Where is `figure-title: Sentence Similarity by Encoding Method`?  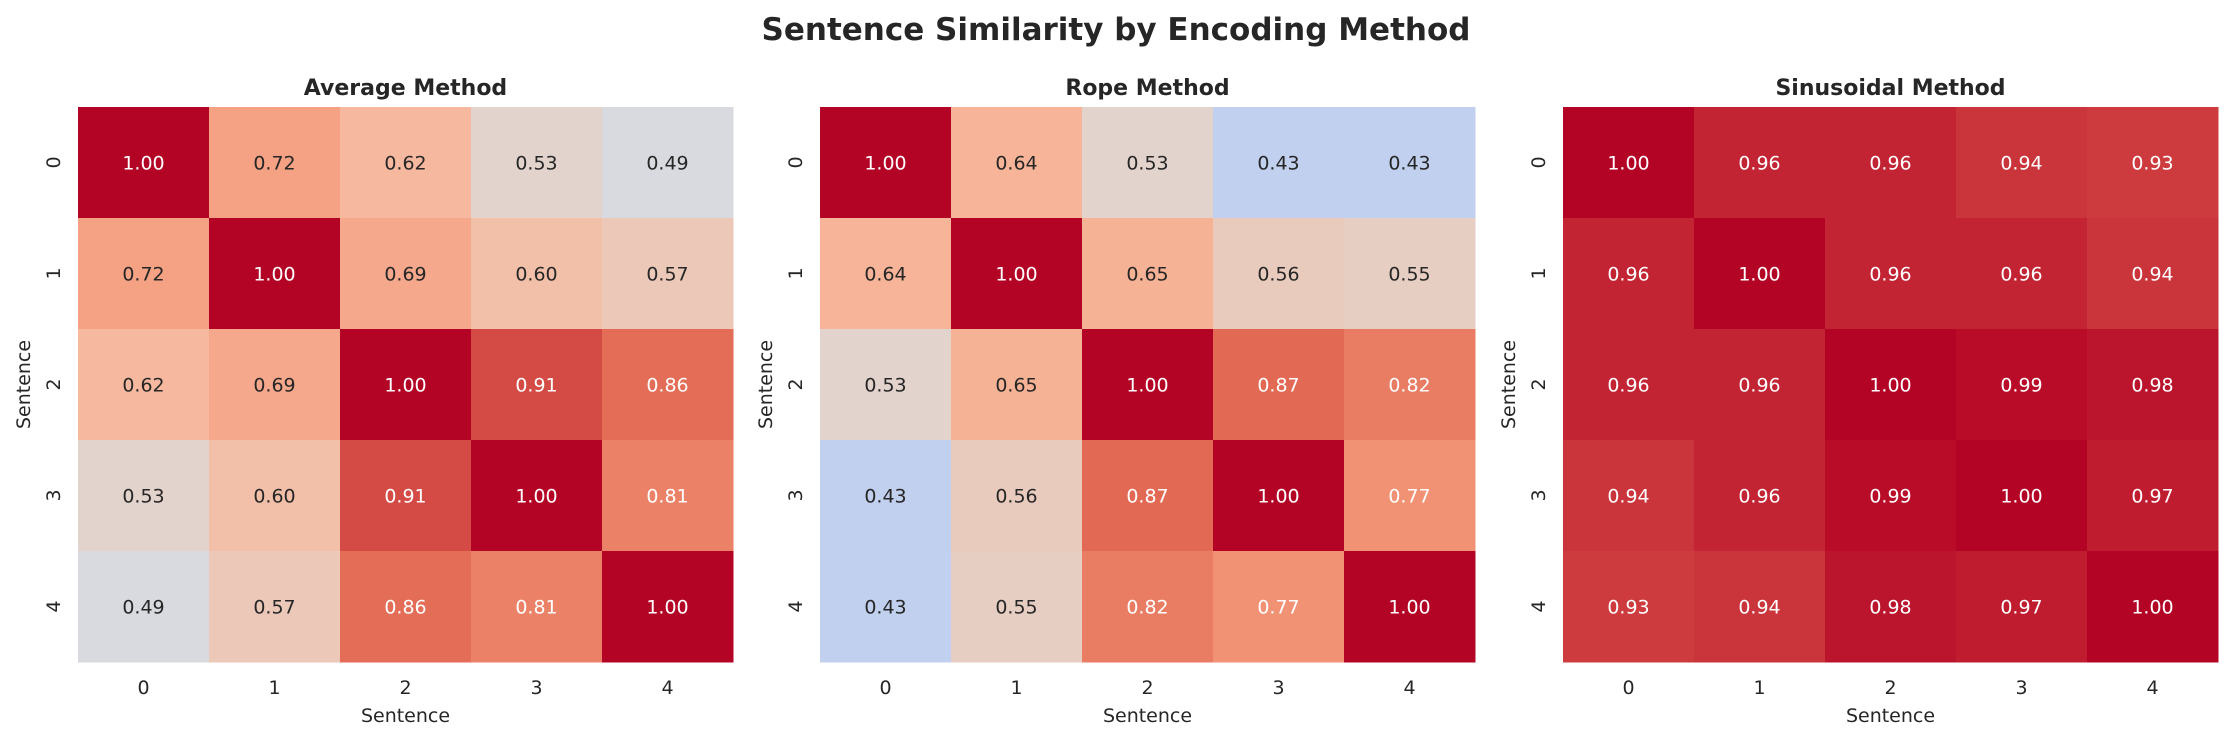
figure-title: Sentence Similarity by Encoding Method is located at coordinates (1116, 30).